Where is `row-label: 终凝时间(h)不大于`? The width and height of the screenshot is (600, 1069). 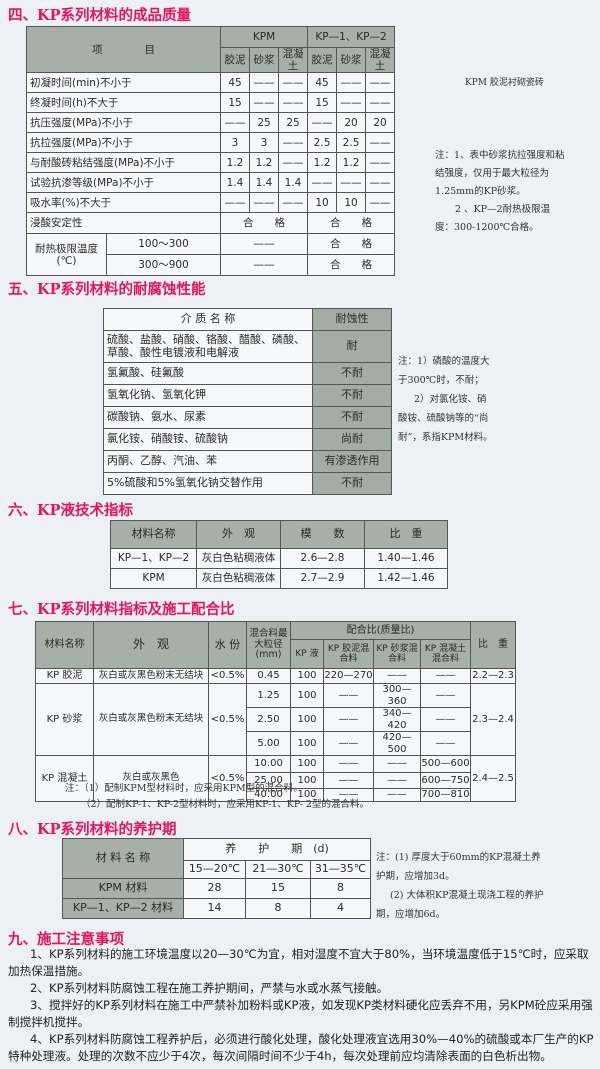 row-label: 终凝时间(h)不大于 is located at coordinates (123, 103).